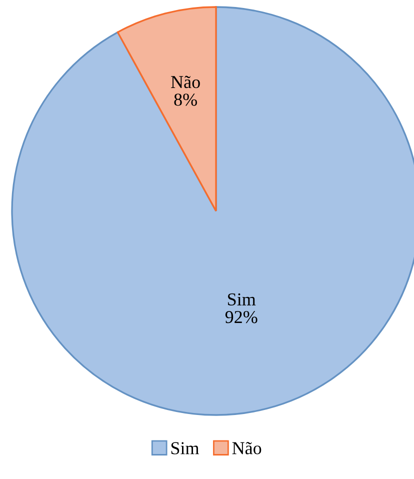  What do you see at coordinates (247, 448) in the screenshot?
I see `legend-label: Não` at bounding box center [247, 448].